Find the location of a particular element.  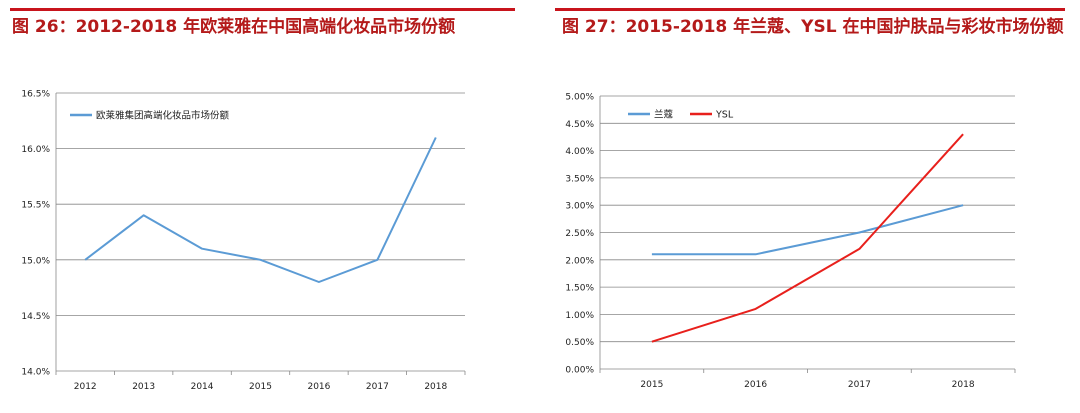

x-tick-label: 2014 is located at coordinates (202, 387).